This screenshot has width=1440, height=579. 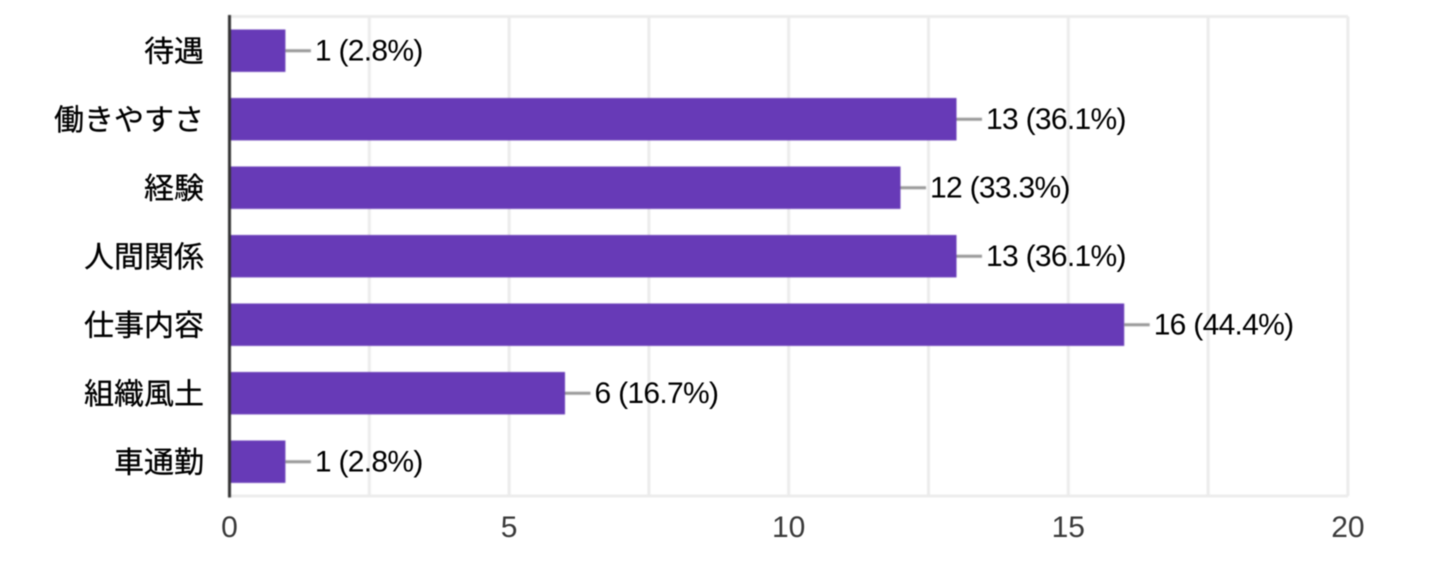 I want to click on svg-text: 15, so click(x=1068, y=527).